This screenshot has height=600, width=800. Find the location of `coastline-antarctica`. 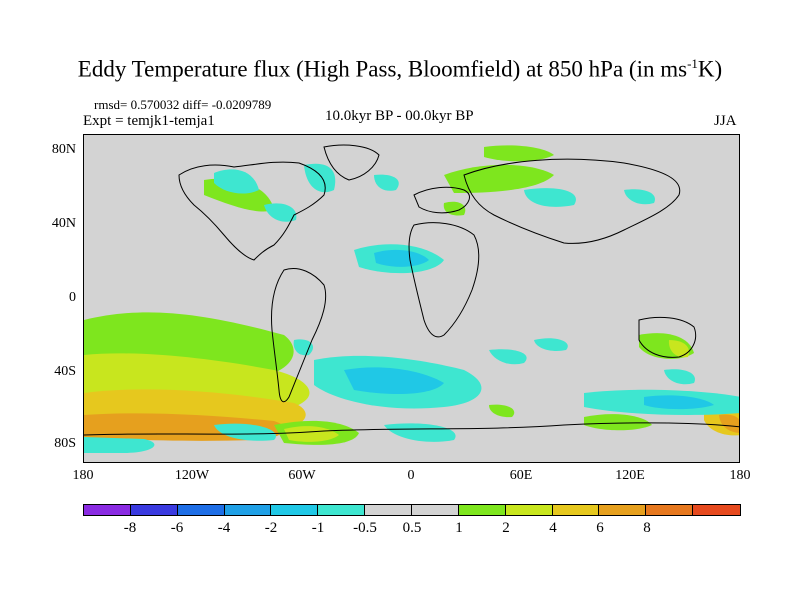

coastline-antarctica is located at coordinates (411, 429).